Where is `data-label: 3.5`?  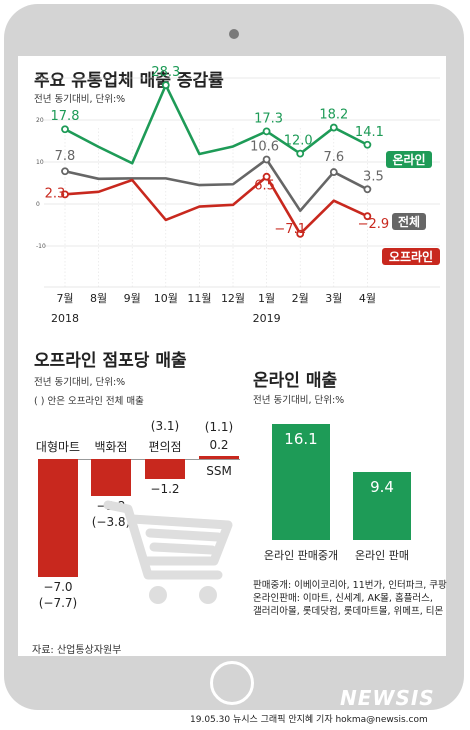 data-label: 3.5 is located at coordinates (373, 176).